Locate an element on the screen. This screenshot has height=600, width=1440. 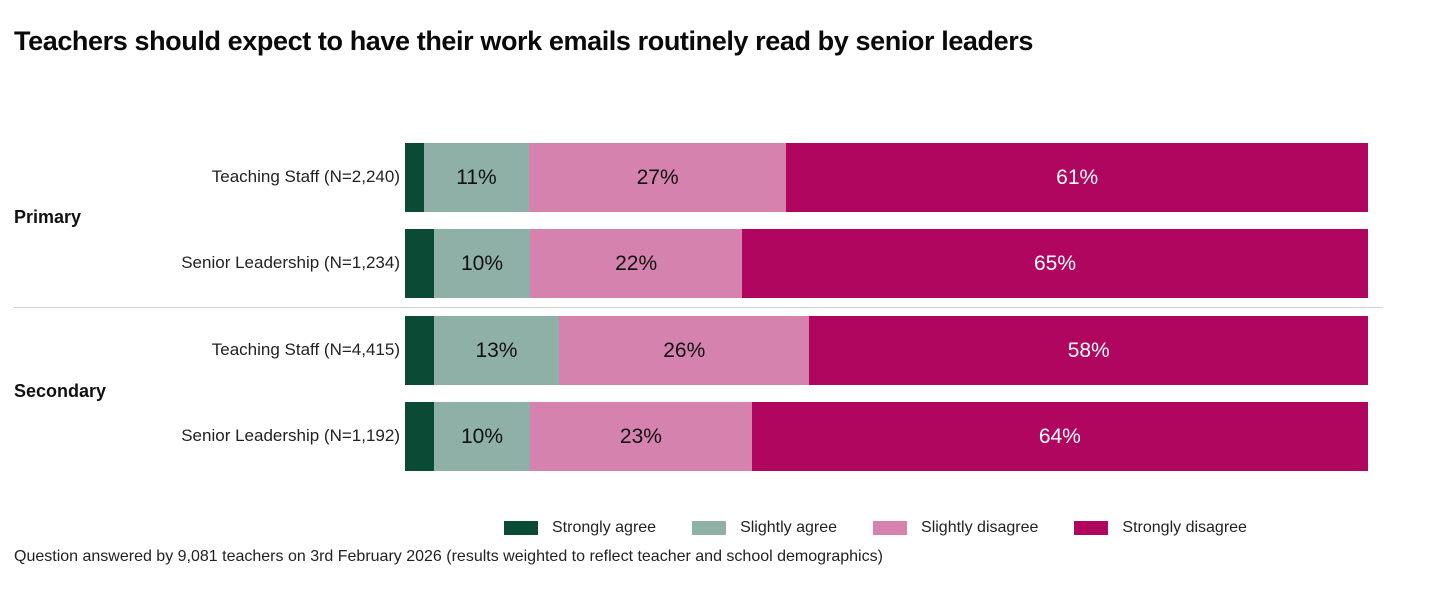
legend-item: Slightly disagree is located at coordinates (955, 528).